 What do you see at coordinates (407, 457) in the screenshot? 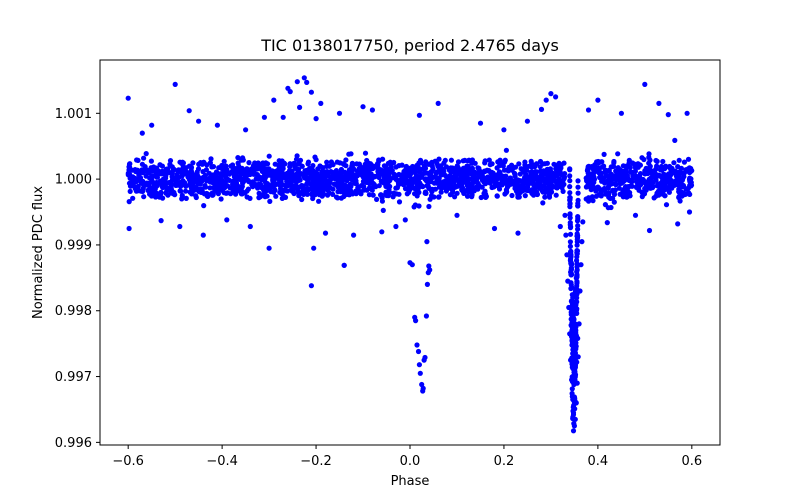
I see `x-axis: −0.6 −0.4 −0.2 0.0 0.2 0.4 0.6` at bounding box center [407, 457].